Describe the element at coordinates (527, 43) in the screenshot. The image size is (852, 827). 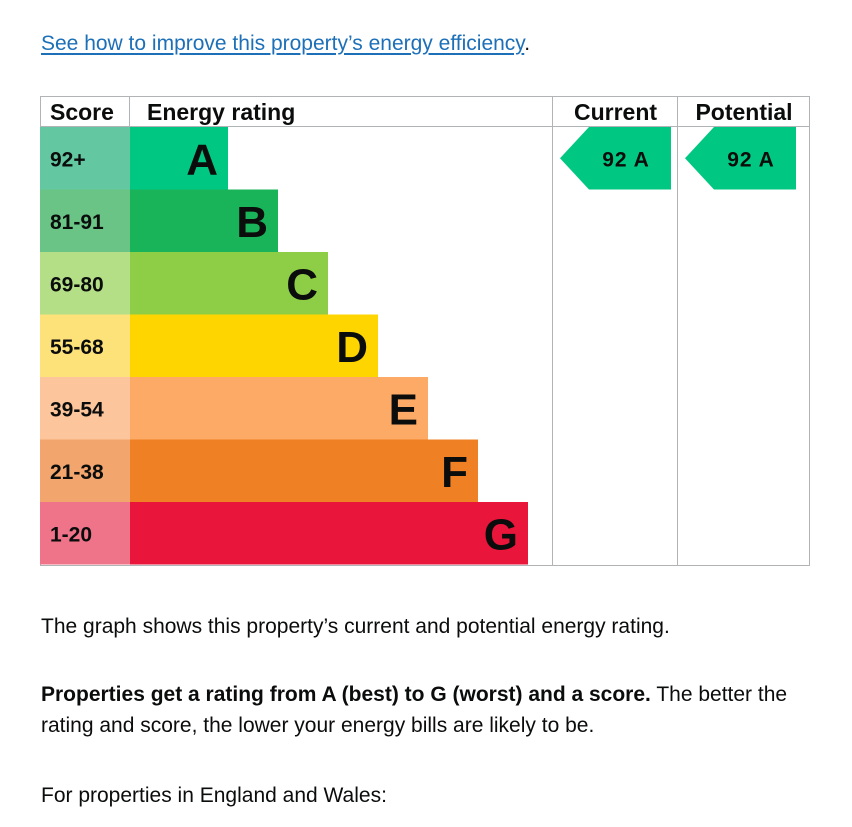
I see `intro-link-period: .` at that location.